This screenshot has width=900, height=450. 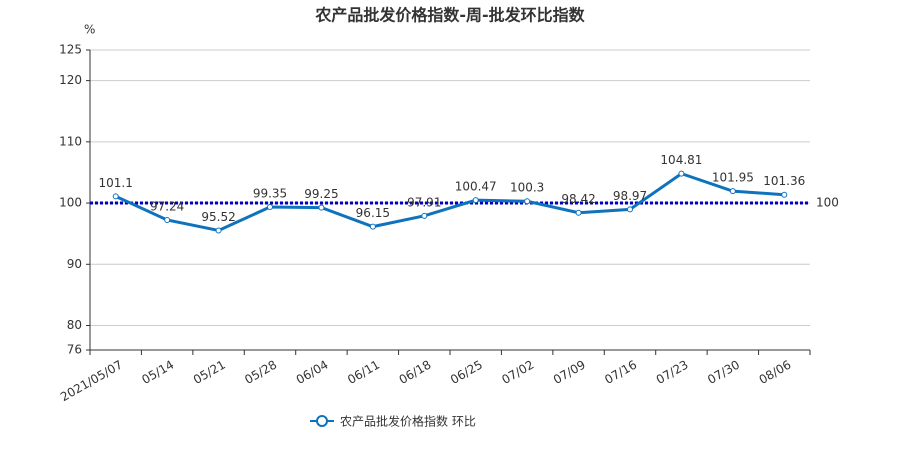 What do you see at coordinates (723, 372) in the screenshot?
I see `x-tick-label: 07/30` at bounding box center [723, 372].